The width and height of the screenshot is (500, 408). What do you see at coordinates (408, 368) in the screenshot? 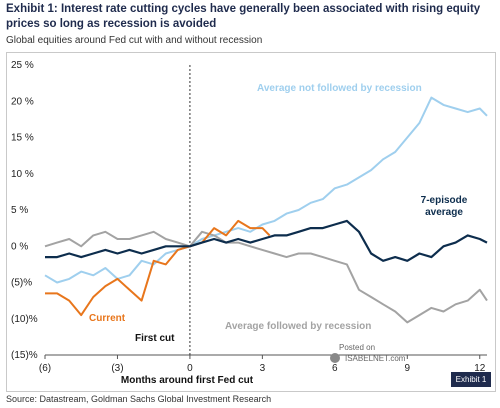
I see `x-tick-label: 9` at bounding box center [408, 368].